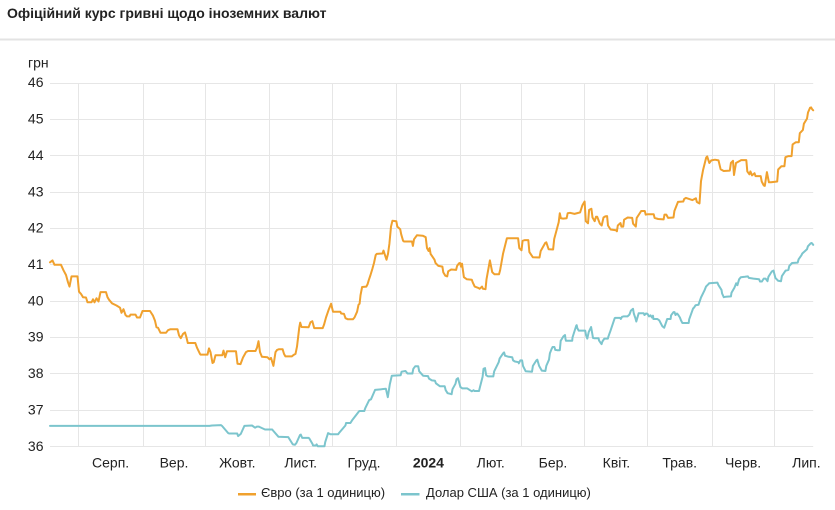  What do you see at coordinates (36, 264) in the screenshot?
I see `svg-text: 41` at bounding box center [36, 264].